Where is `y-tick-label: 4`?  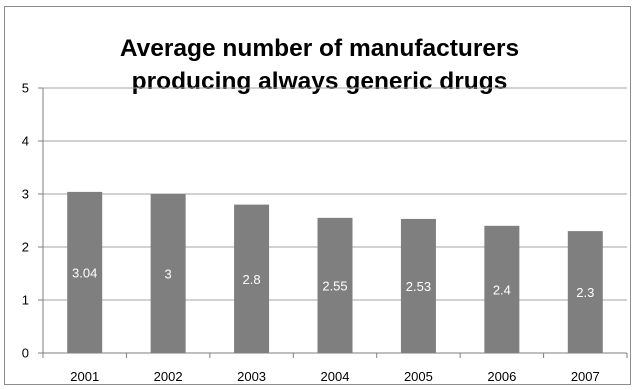 y-tick-label: 4 is located at coordinates (25, 141).